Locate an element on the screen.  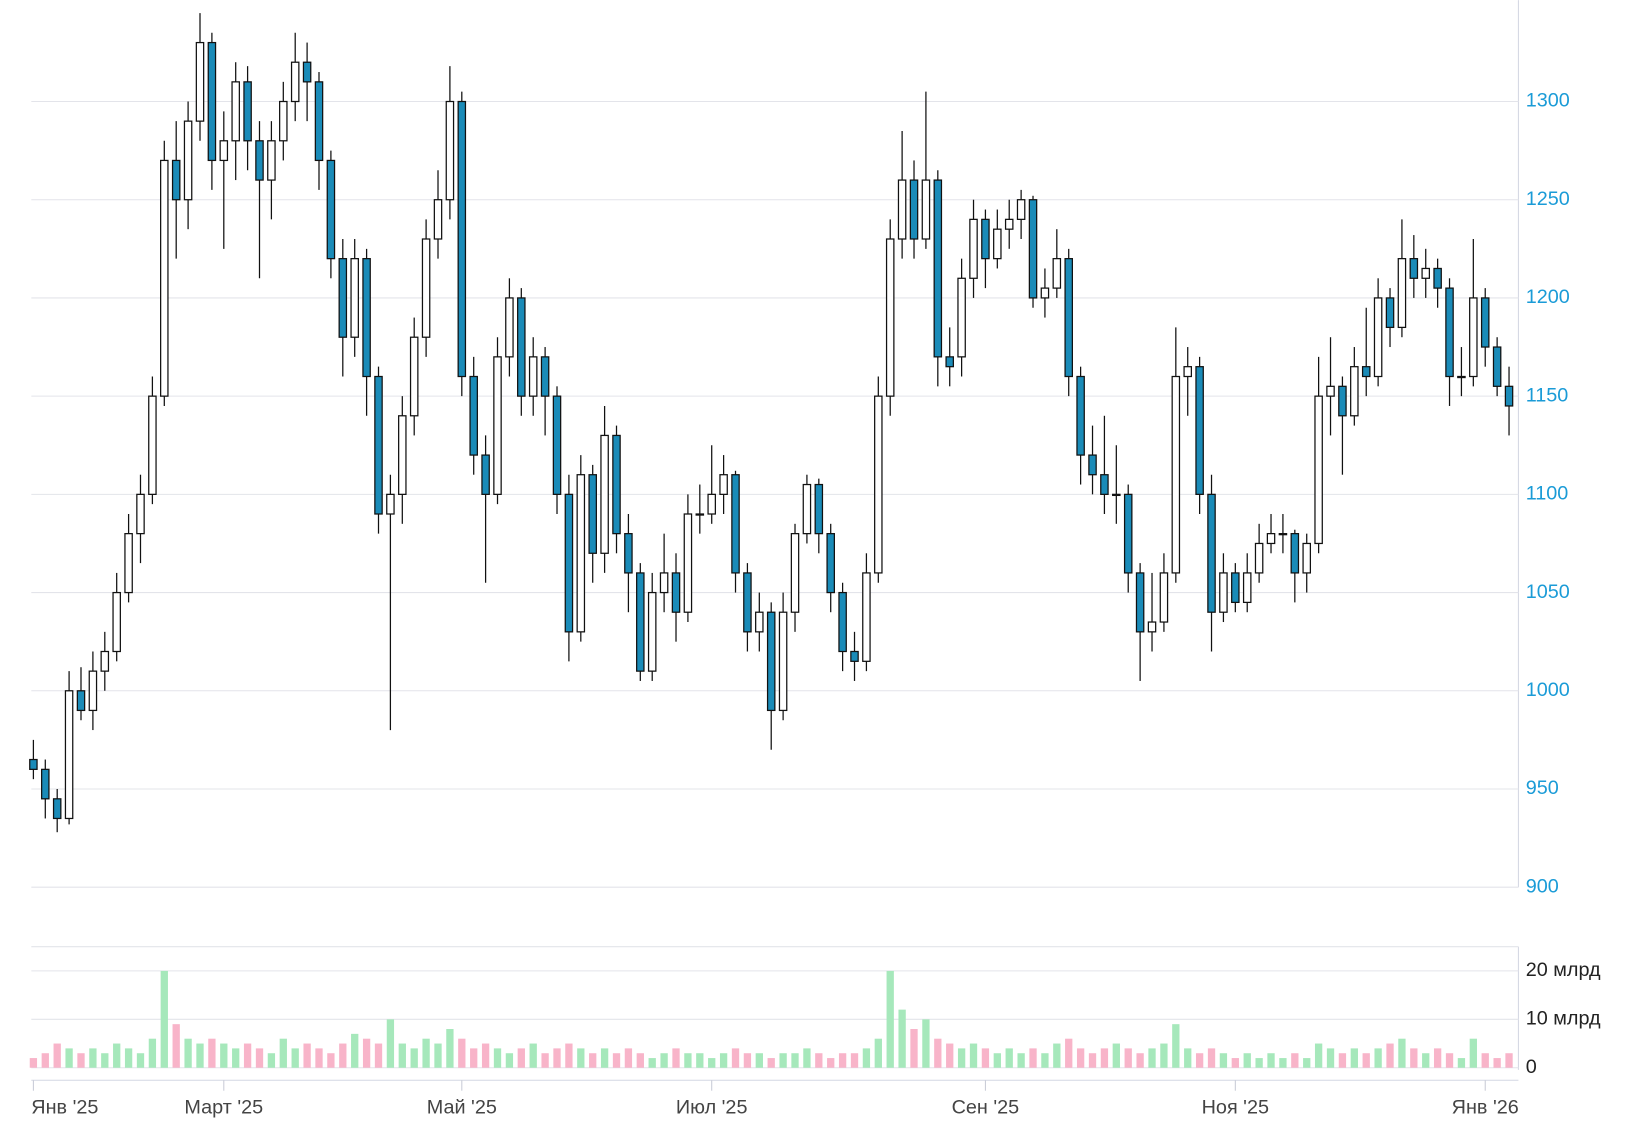
x-tick-label: Янв '26 is located at coordinates (1485, 1107).